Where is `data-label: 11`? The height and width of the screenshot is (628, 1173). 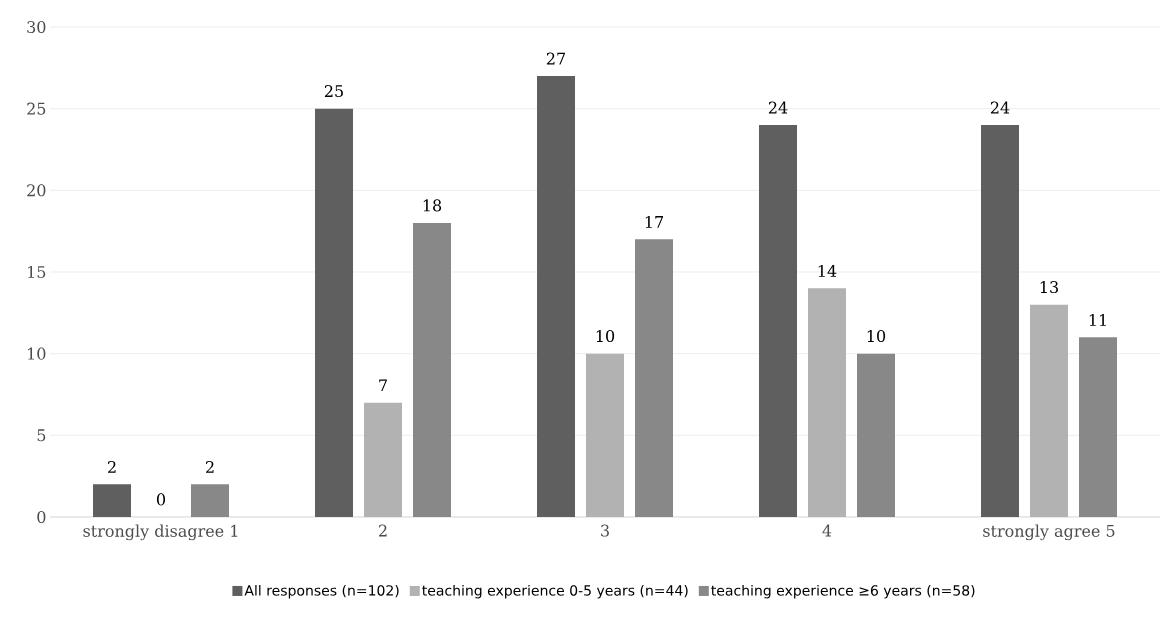
data-label: 11 is located at coordinates (1097, 319).